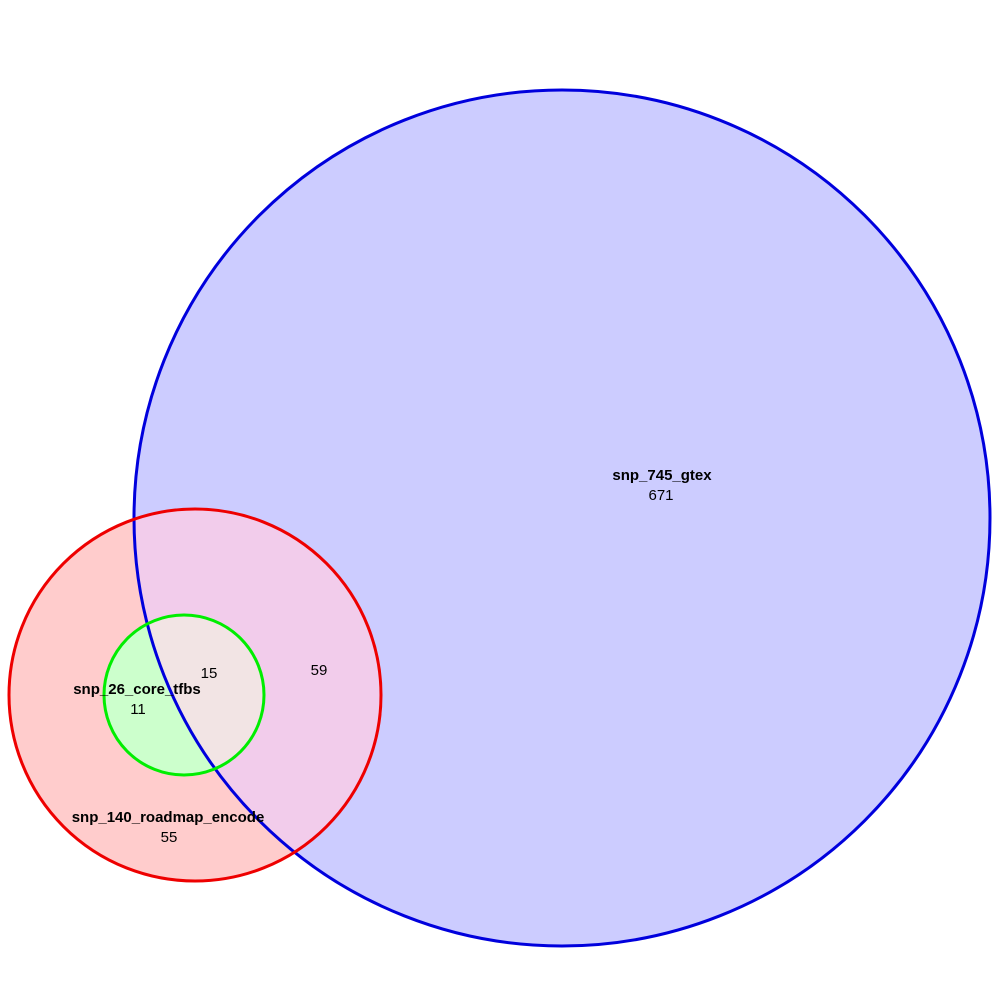  I want to click on roadmap-circle-outline, so click(195, 695).